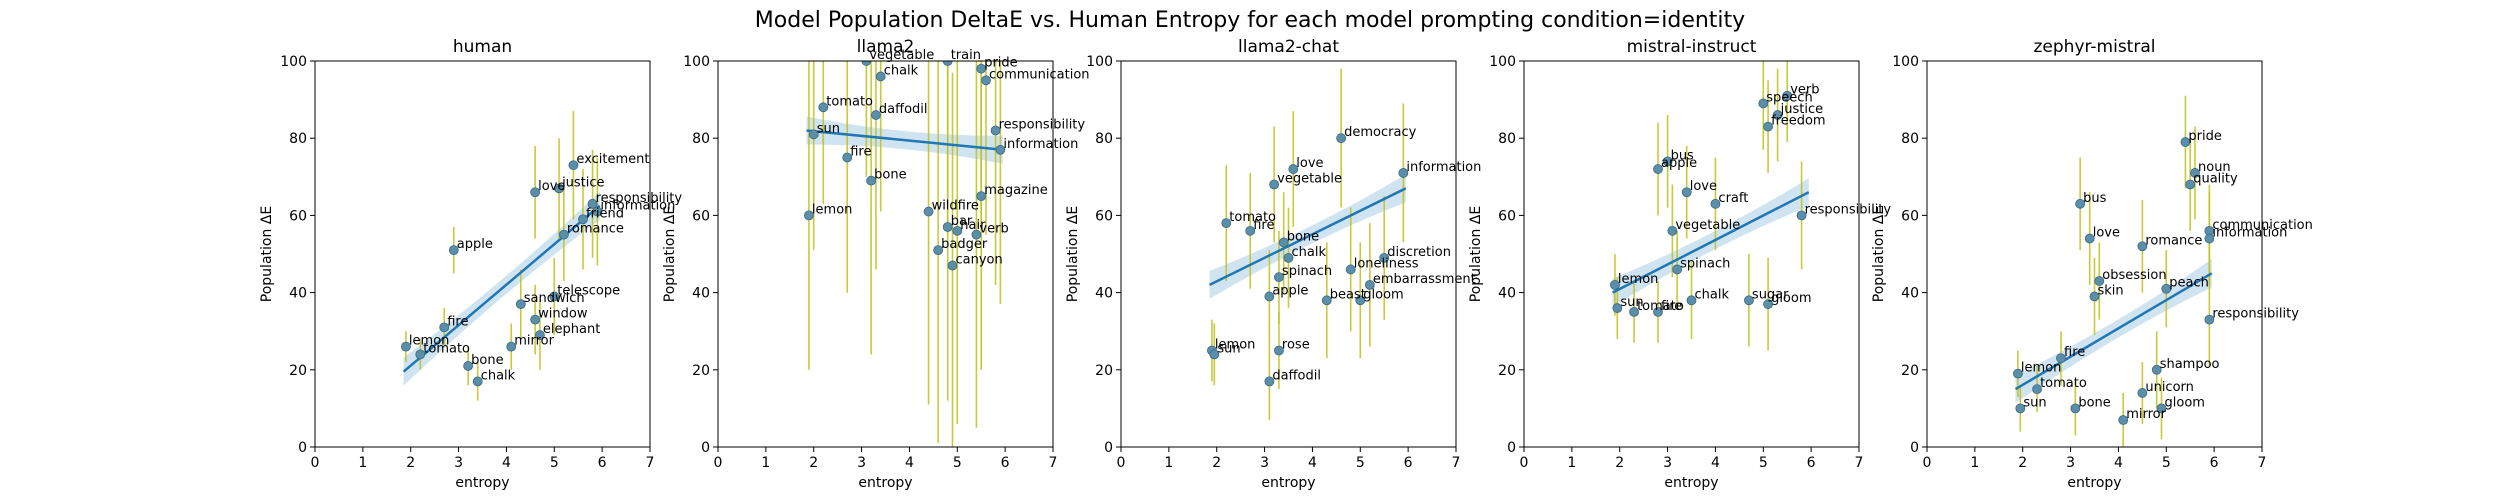 The image size is (2500, 500). What do you see at coordinates (973, 225) in the screenshot?
I see `point-label: hair` at bounding box center [973, 225].